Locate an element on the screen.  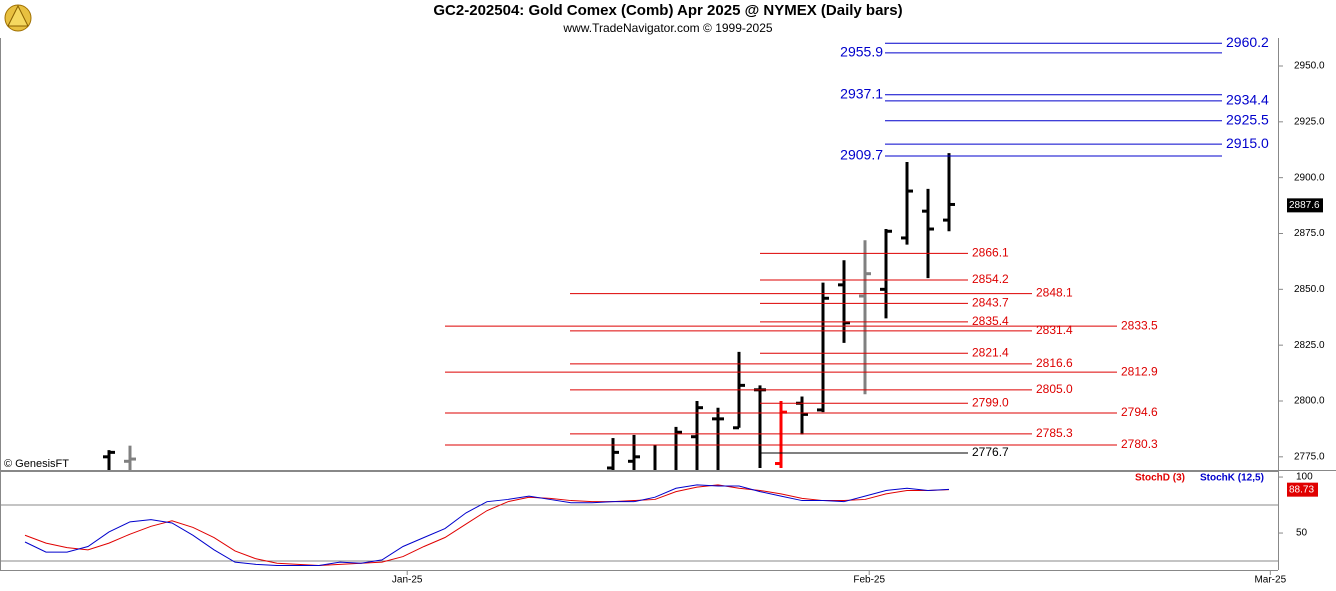
y-tick-label: 2825.0 is located at coordinates (1309, 345).